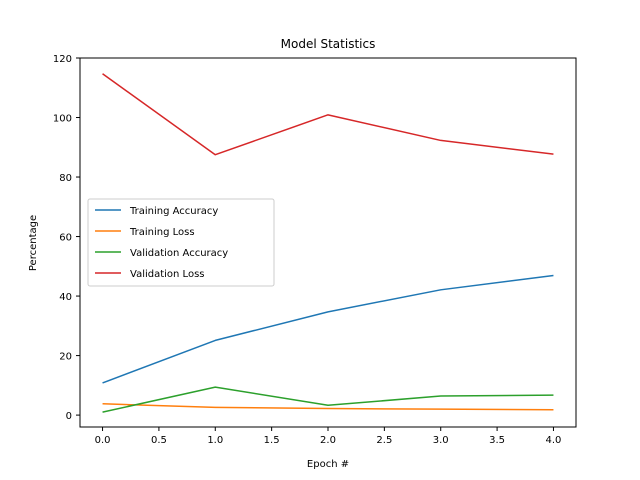 Image resolution: width=640 pixels, height=480 pixels. Describe the element at coordinates (162, 232) in the screenshot. I see `legend-entry-label: Training Loss` at that location.